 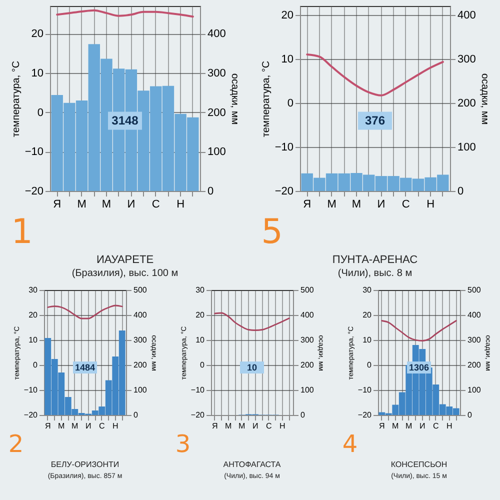 I want to click on text: 5, so click(x=272, y=232).